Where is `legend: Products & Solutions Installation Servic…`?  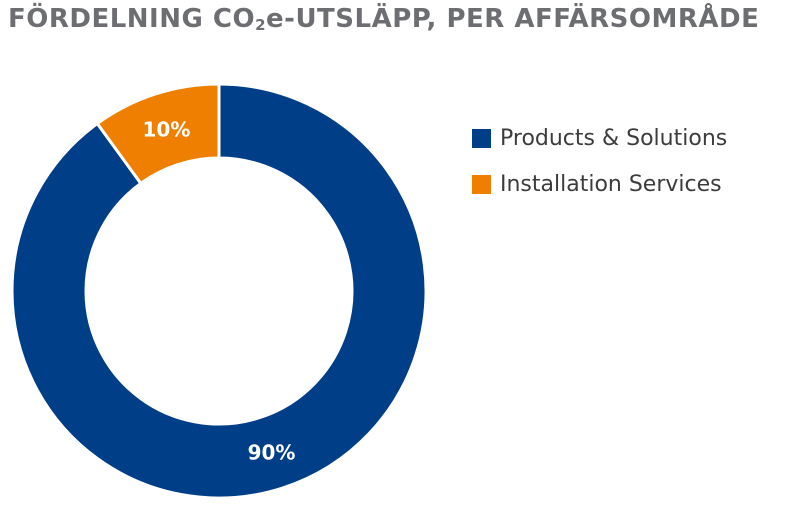
legend: Products & Solutions Installation Servic… is located at coordinates (599, 168).